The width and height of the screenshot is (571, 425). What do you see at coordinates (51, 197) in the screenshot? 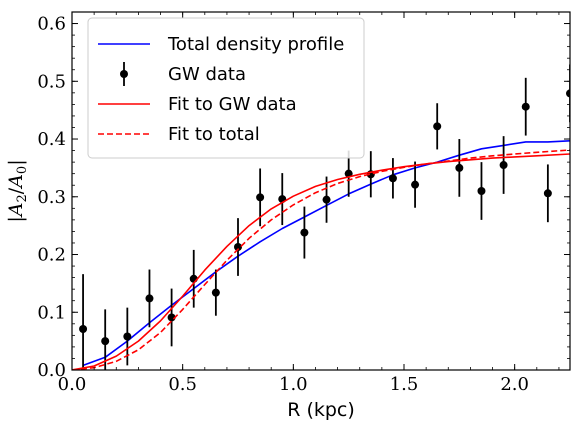
I see `y-tick-label: 0.3` at bounding box center [51, 197].